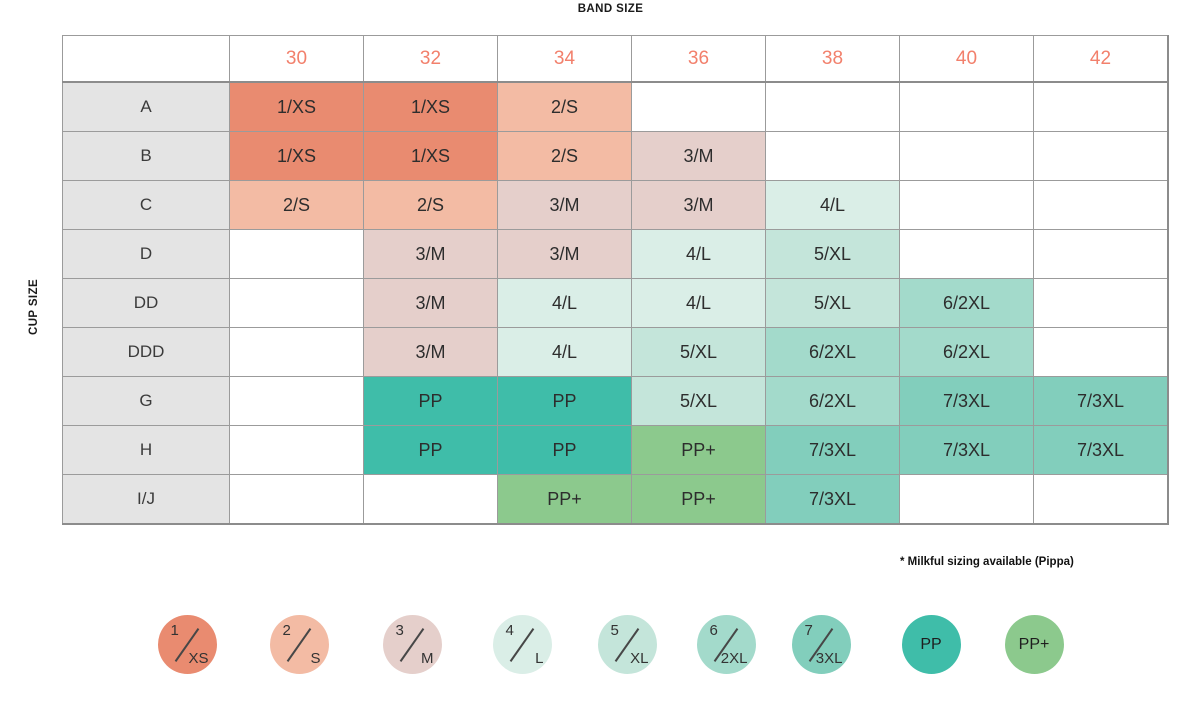  What do you see at coordinates (296, 205) in the screenshot?
I see `size-cell-c-30: 2/S` at bounding box center [296, 205].